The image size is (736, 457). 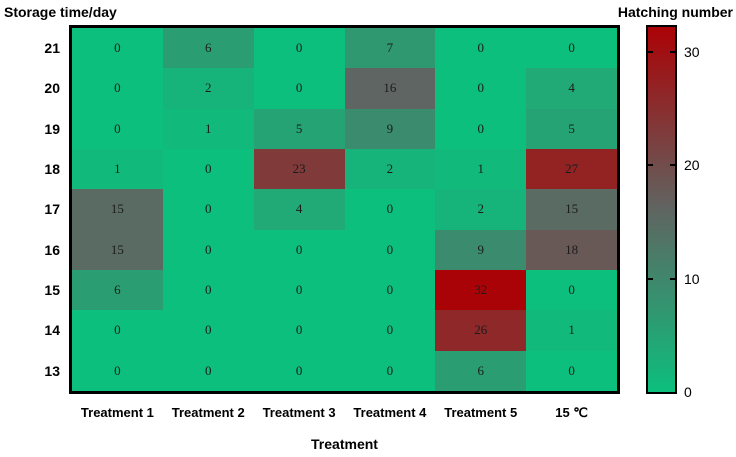 What do you see at coordinates (571, 412) in the screenshot?
I see `x-tick-label: 15 ℃` at bounding box center [571, 412].